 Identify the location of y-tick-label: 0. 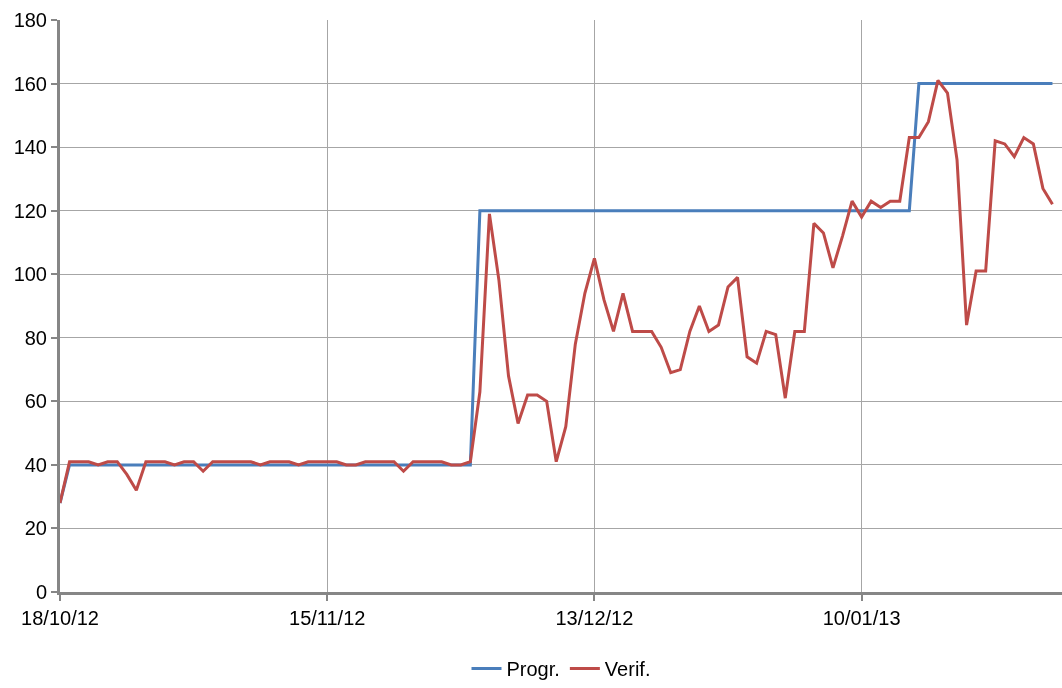
(41, 592).